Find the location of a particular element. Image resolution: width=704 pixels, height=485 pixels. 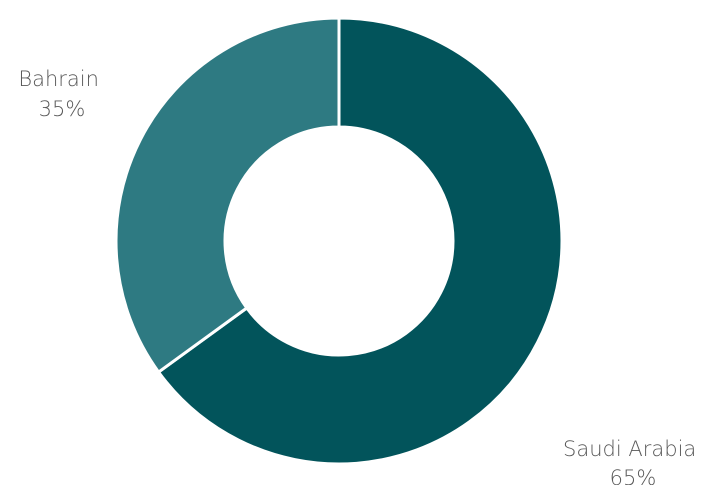

slice-label-saudi-arabia: Saudi Arabia 65% is located at coordinates (633, 461).